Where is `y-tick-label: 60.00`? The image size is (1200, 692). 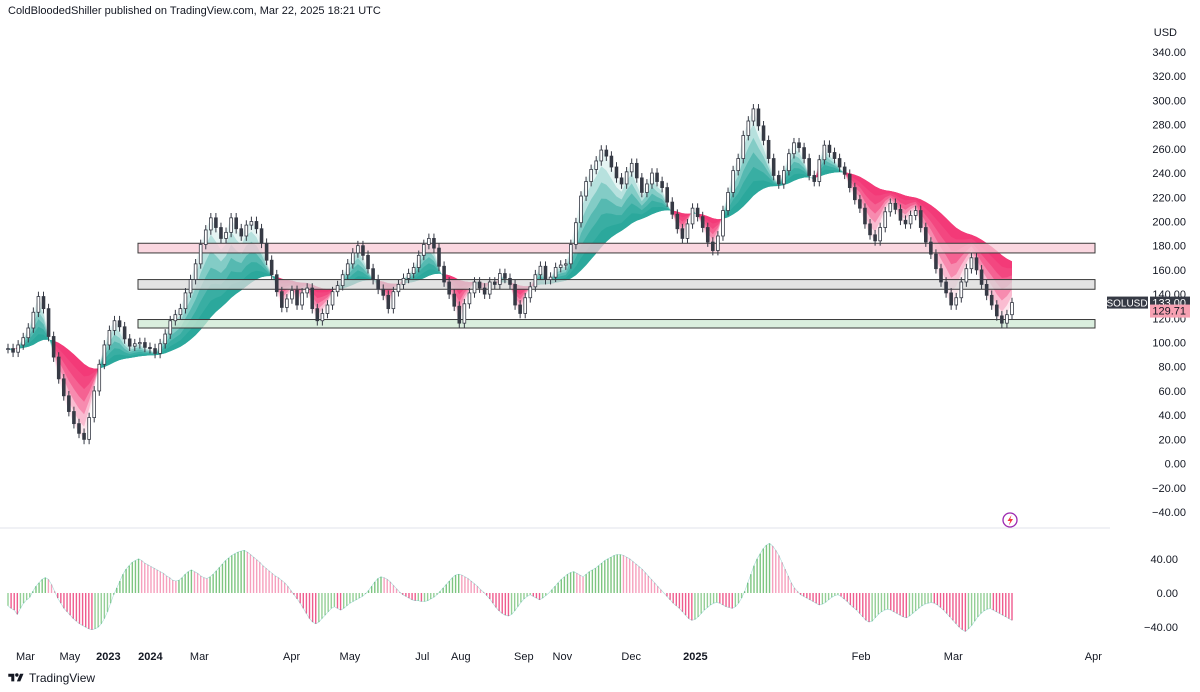
y-tick-label: 60.00 is located at coordinates (1172, 392).